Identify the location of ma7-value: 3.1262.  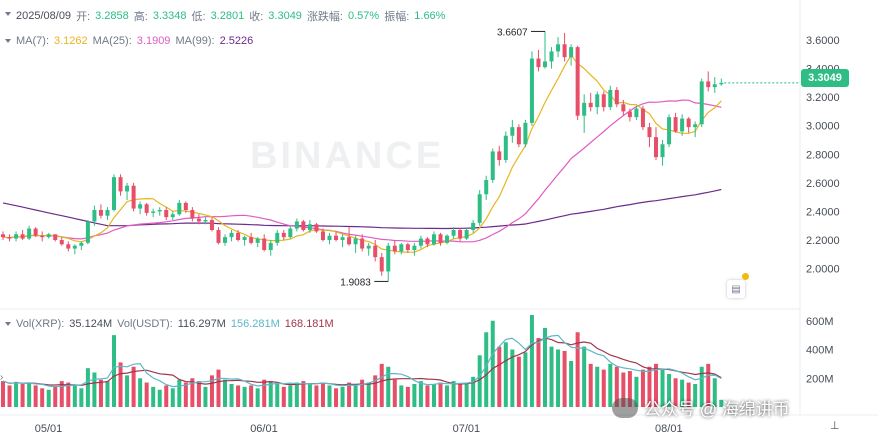
(71, 41).